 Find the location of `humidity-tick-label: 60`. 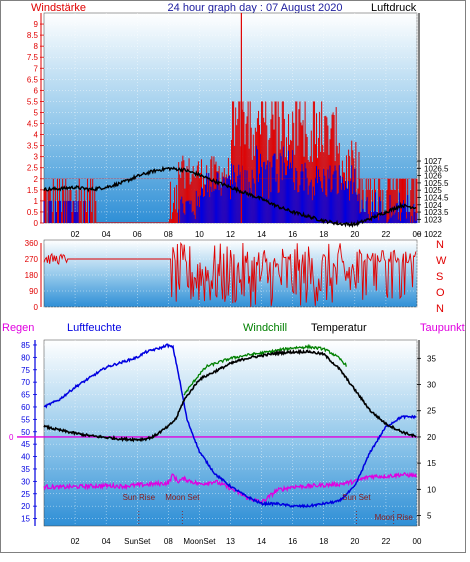

humidity-tick-label: 60 is located at coordinates (25, 407).